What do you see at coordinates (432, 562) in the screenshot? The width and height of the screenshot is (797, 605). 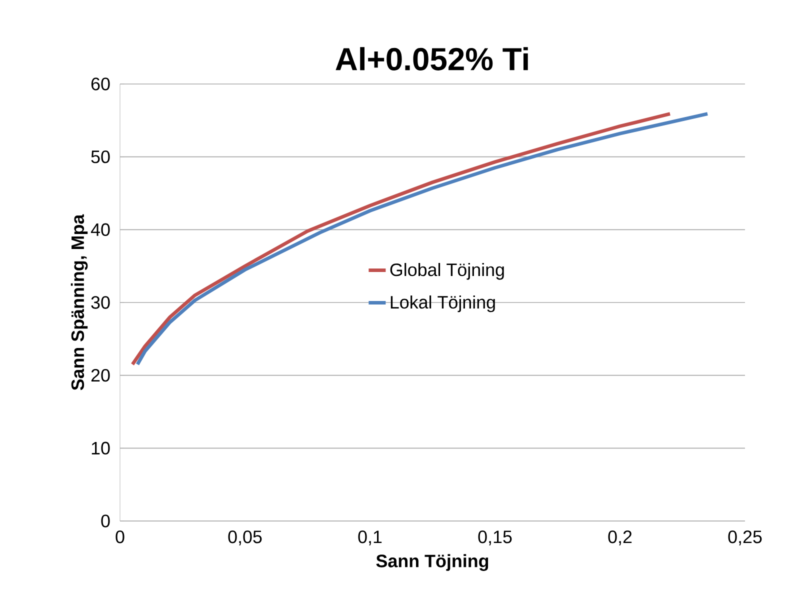 I see `x-axis-title: Sann Töjning` at bounding box center [432, 562].